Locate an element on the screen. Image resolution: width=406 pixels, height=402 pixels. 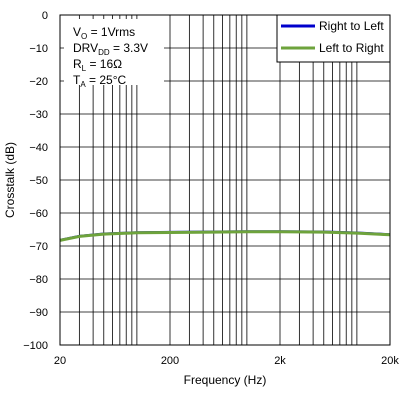
legend-label: Right to Left is located at coordinates (351, 26).